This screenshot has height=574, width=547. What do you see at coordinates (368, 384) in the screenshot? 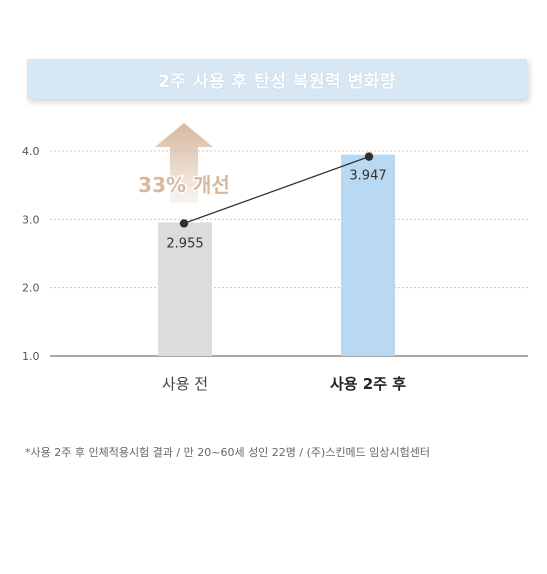
I see `x-category-label-2: 사용 2주 후` at bounding box center [368, 384].